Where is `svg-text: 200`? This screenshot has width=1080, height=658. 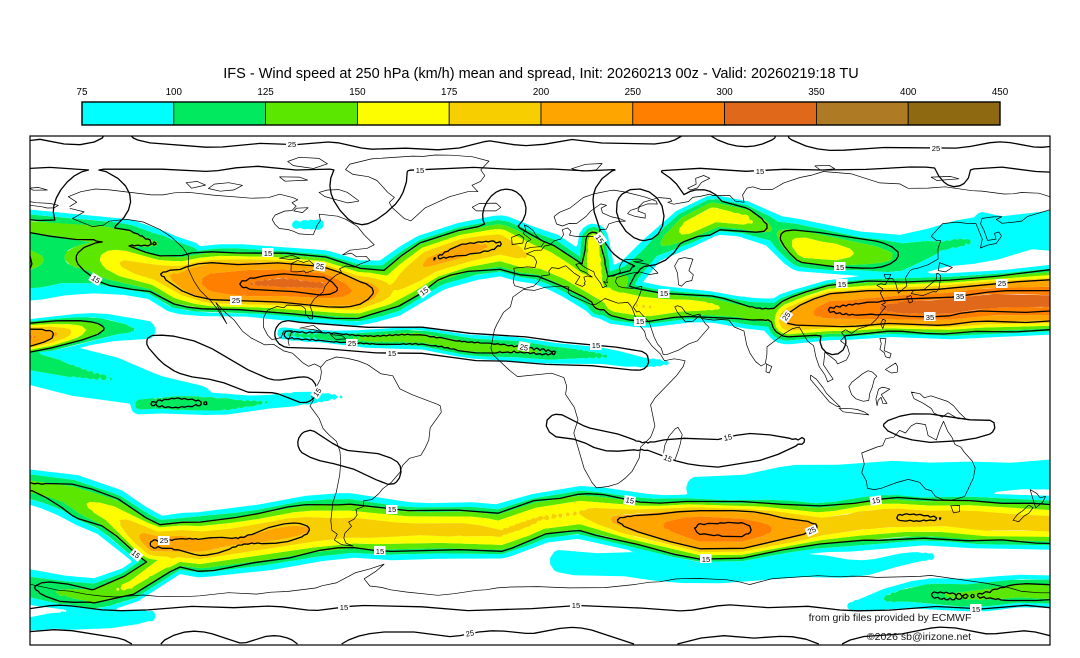
svg-text: 200 is located at coordinates (541, 92).